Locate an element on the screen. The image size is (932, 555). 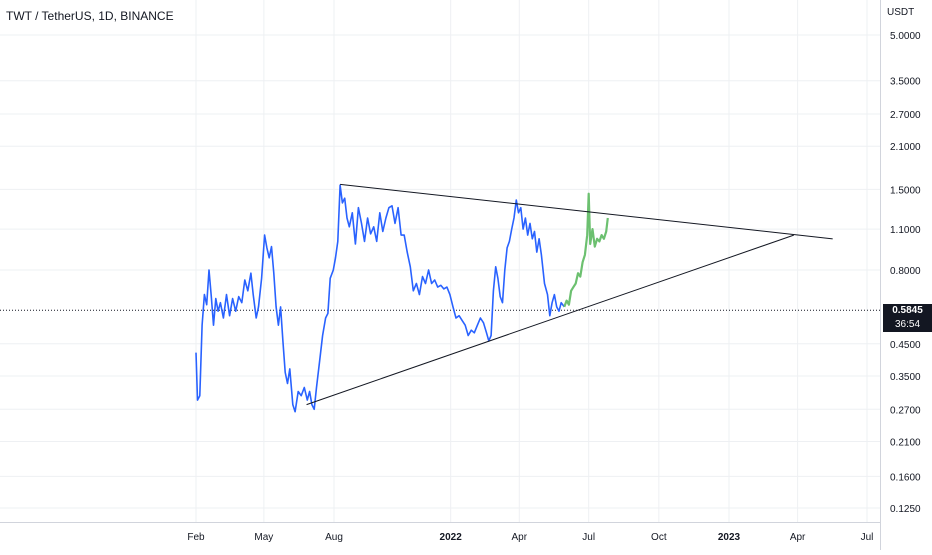
y-tick-label: 0.1250 is located at coordinates (905, 509).